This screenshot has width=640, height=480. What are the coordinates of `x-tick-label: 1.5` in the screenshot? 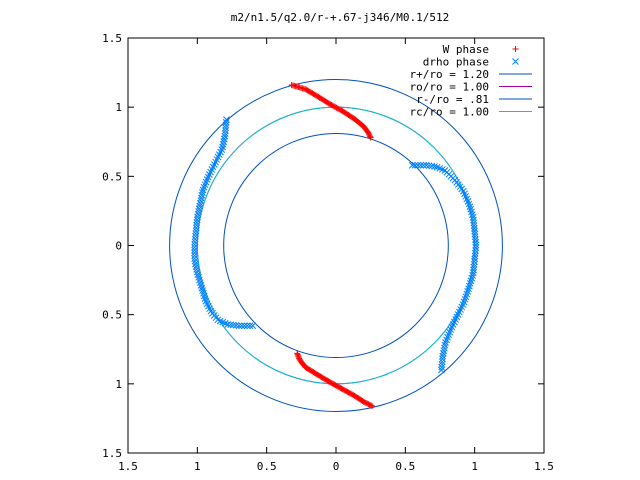 It's located at (128, 466).